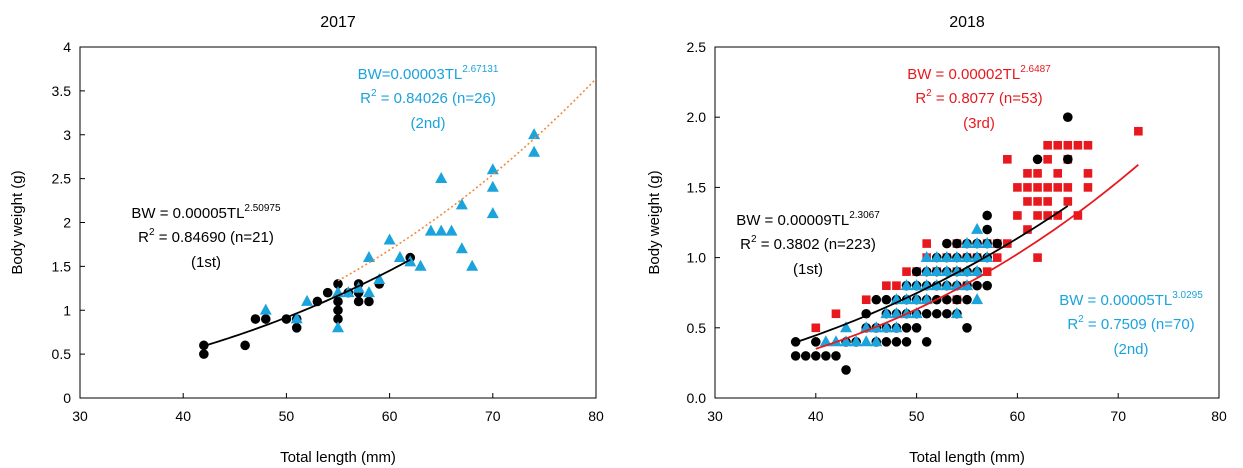 The image size is (1243, 468). I want to click on r-squared-line: R2 = 0.84690 (n=21), so click(206, 236).